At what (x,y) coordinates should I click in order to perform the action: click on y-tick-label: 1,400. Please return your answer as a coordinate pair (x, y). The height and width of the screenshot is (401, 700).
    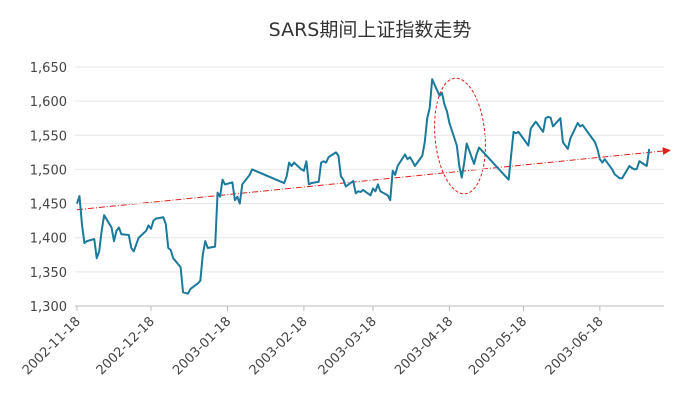
    Looking at the image, I should click on (48, 239).